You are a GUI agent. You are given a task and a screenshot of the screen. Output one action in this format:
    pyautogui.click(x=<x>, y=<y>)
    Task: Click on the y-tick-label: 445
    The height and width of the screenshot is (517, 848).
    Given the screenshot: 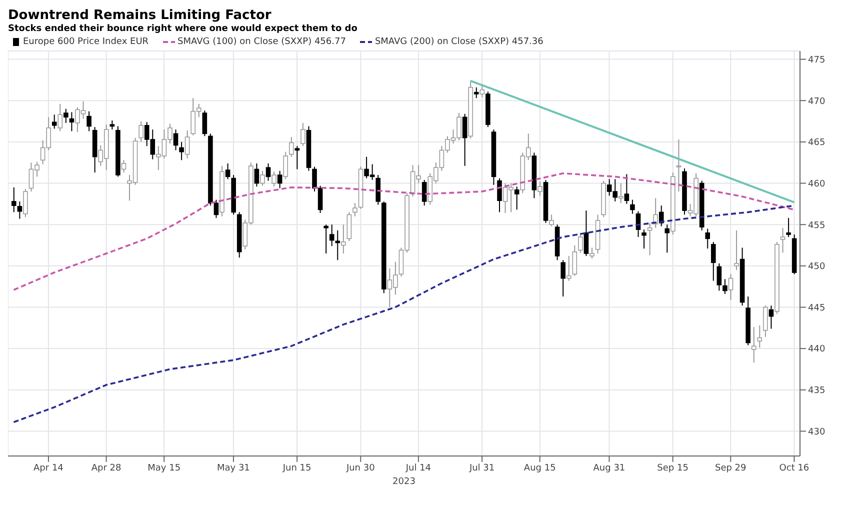 What is the action you would take?
    pyautogui.click(x=817, y=308)
    